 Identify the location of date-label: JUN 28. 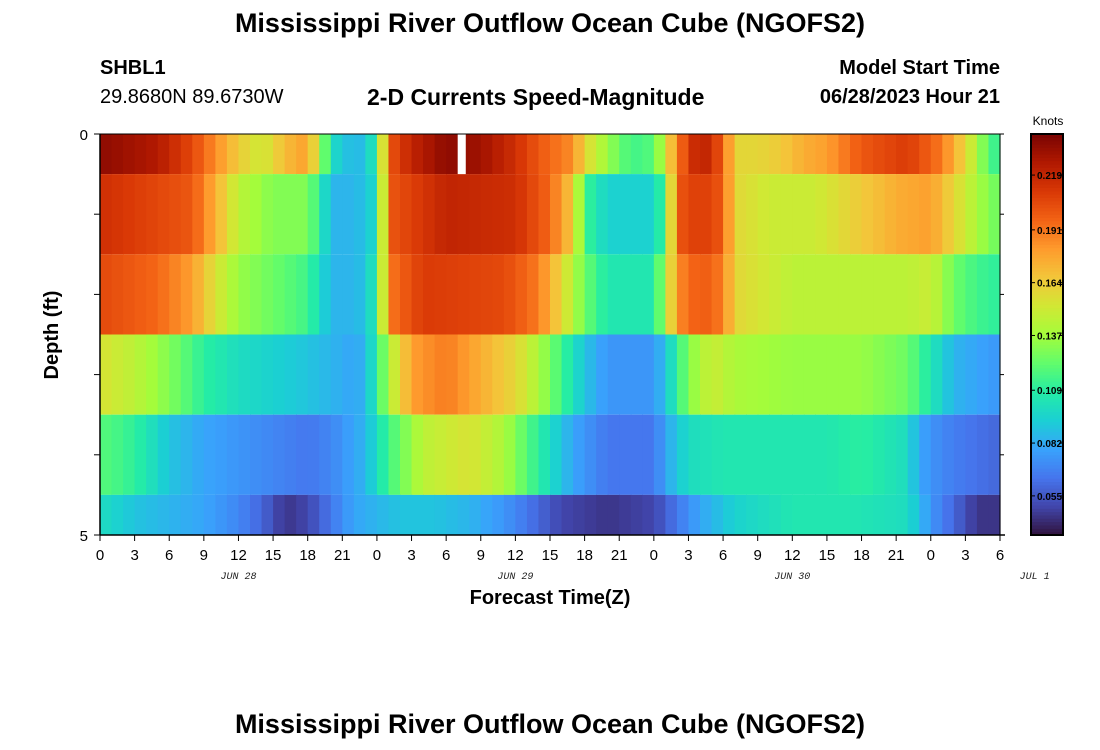
(238, 577).